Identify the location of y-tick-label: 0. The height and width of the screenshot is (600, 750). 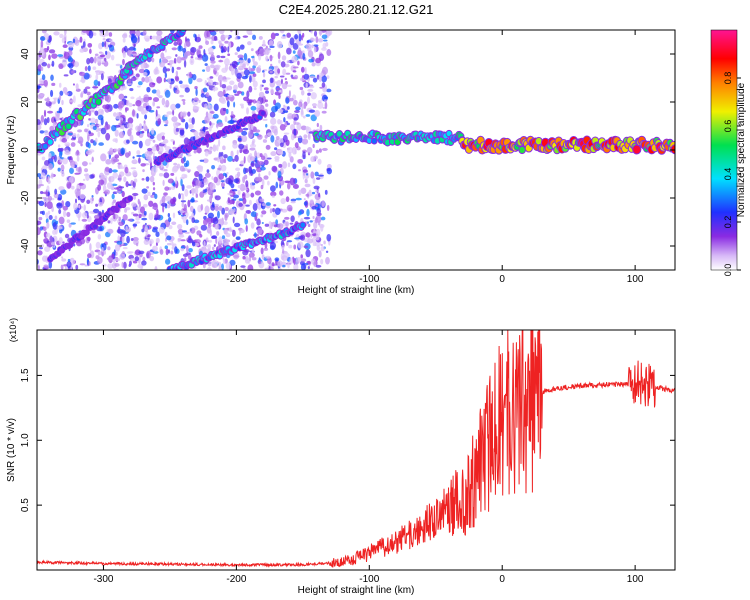
(25, 150).